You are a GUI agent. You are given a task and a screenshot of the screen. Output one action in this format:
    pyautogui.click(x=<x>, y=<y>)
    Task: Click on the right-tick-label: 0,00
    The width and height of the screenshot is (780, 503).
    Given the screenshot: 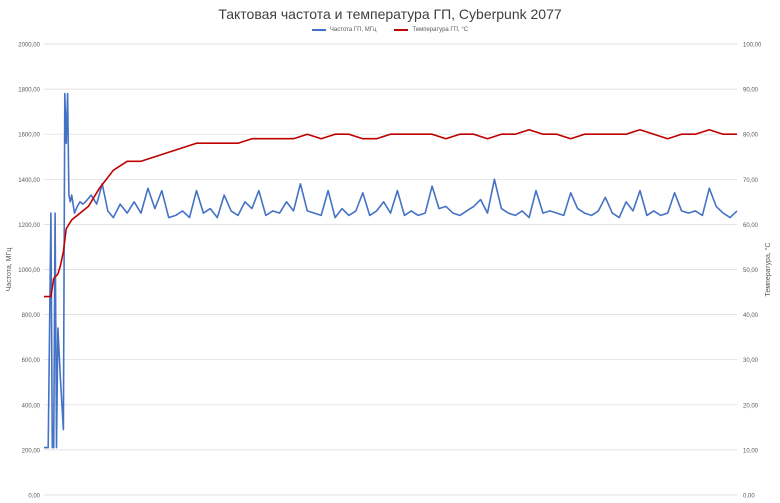 What is the action you would take?
    pyautogui.click(x=749, y=497)
    